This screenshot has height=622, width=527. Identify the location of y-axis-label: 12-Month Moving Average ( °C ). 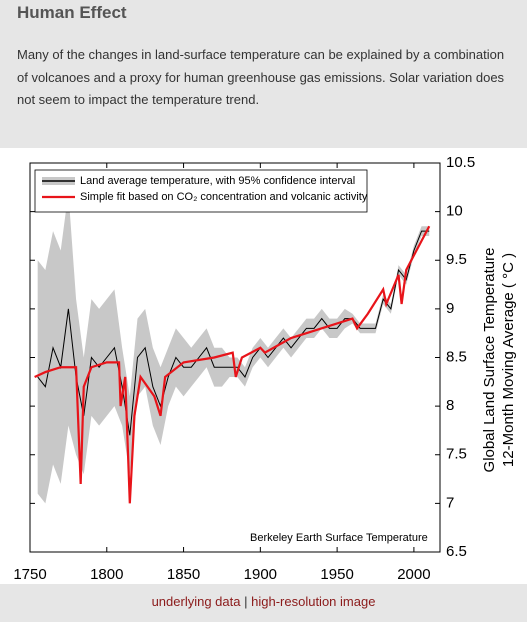
(508, 360).